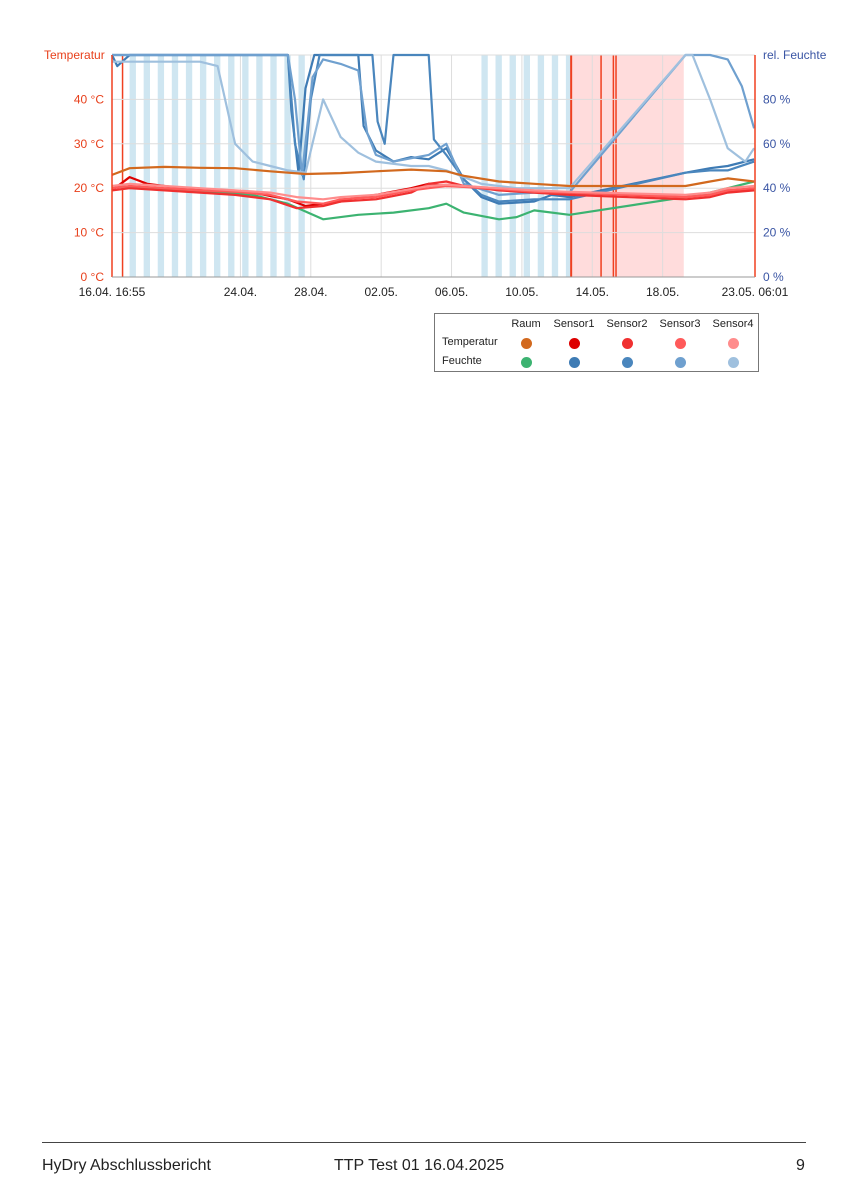  I want to click on x-tick-label: 18.05., so click(662, 292).